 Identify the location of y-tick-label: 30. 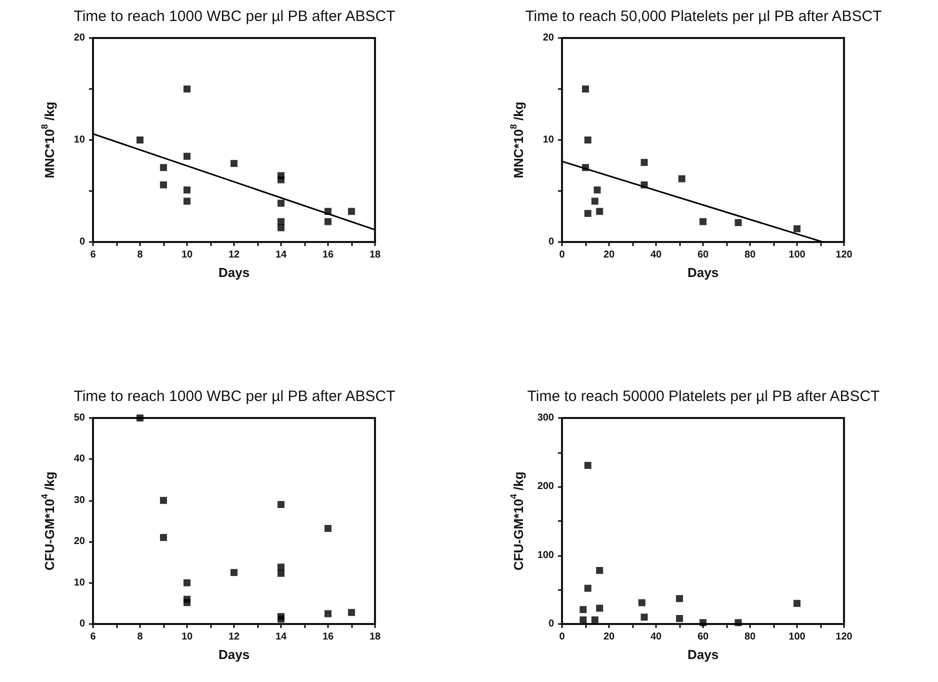
(80, 500).